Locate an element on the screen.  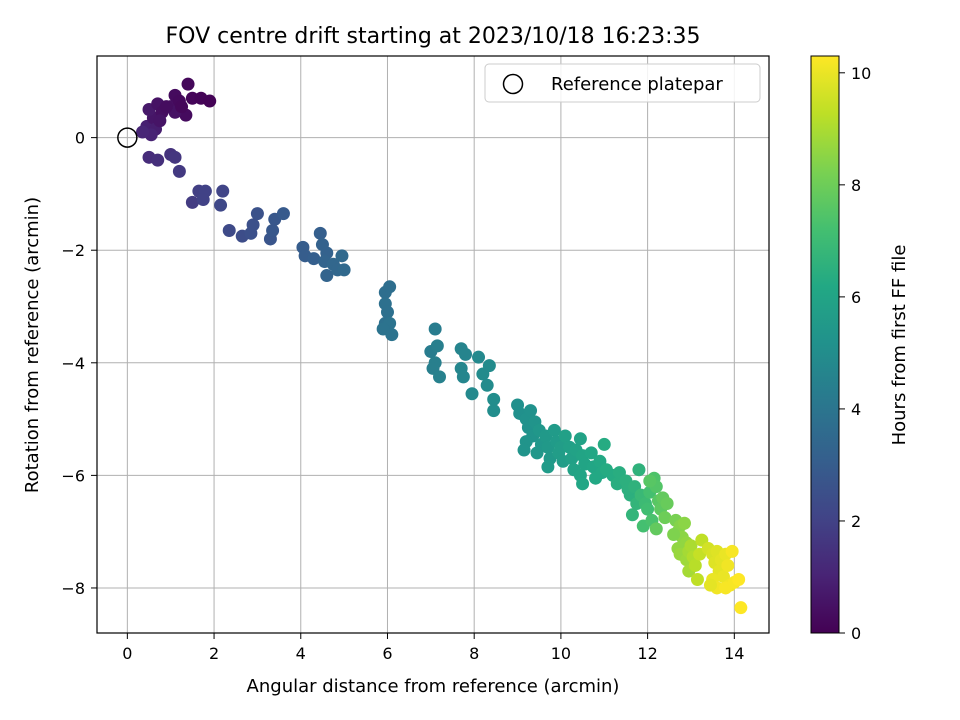
colorbar-gradient is located at coordinates (825, 344).